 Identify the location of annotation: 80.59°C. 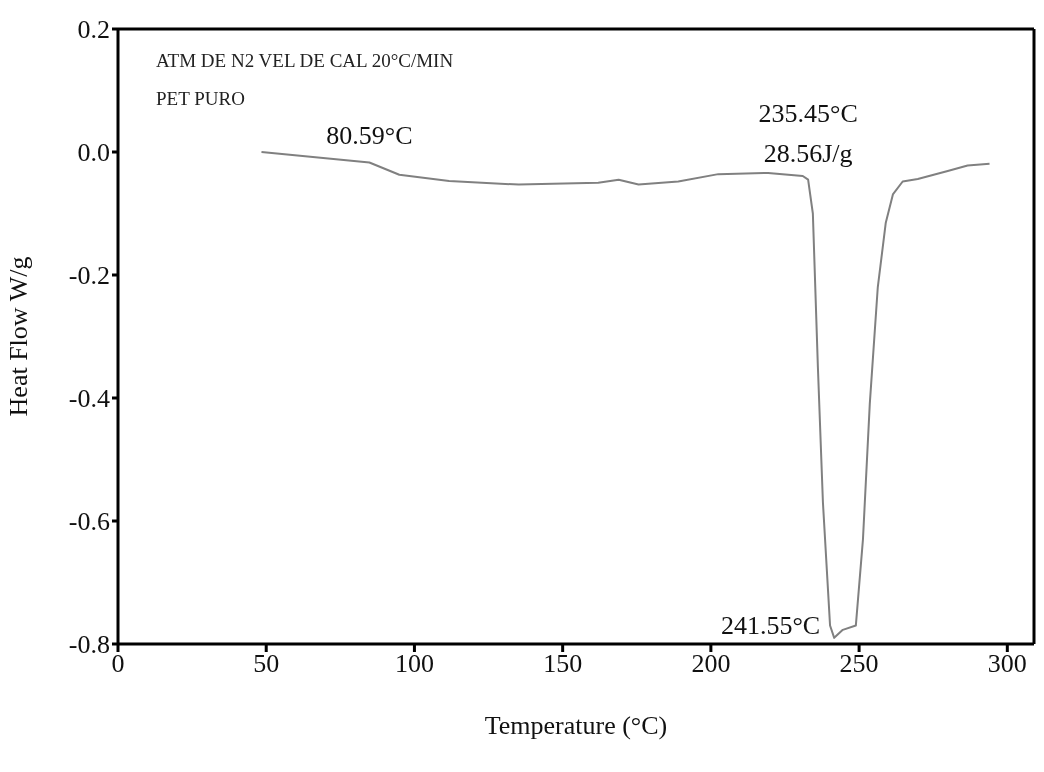
(369, 136).